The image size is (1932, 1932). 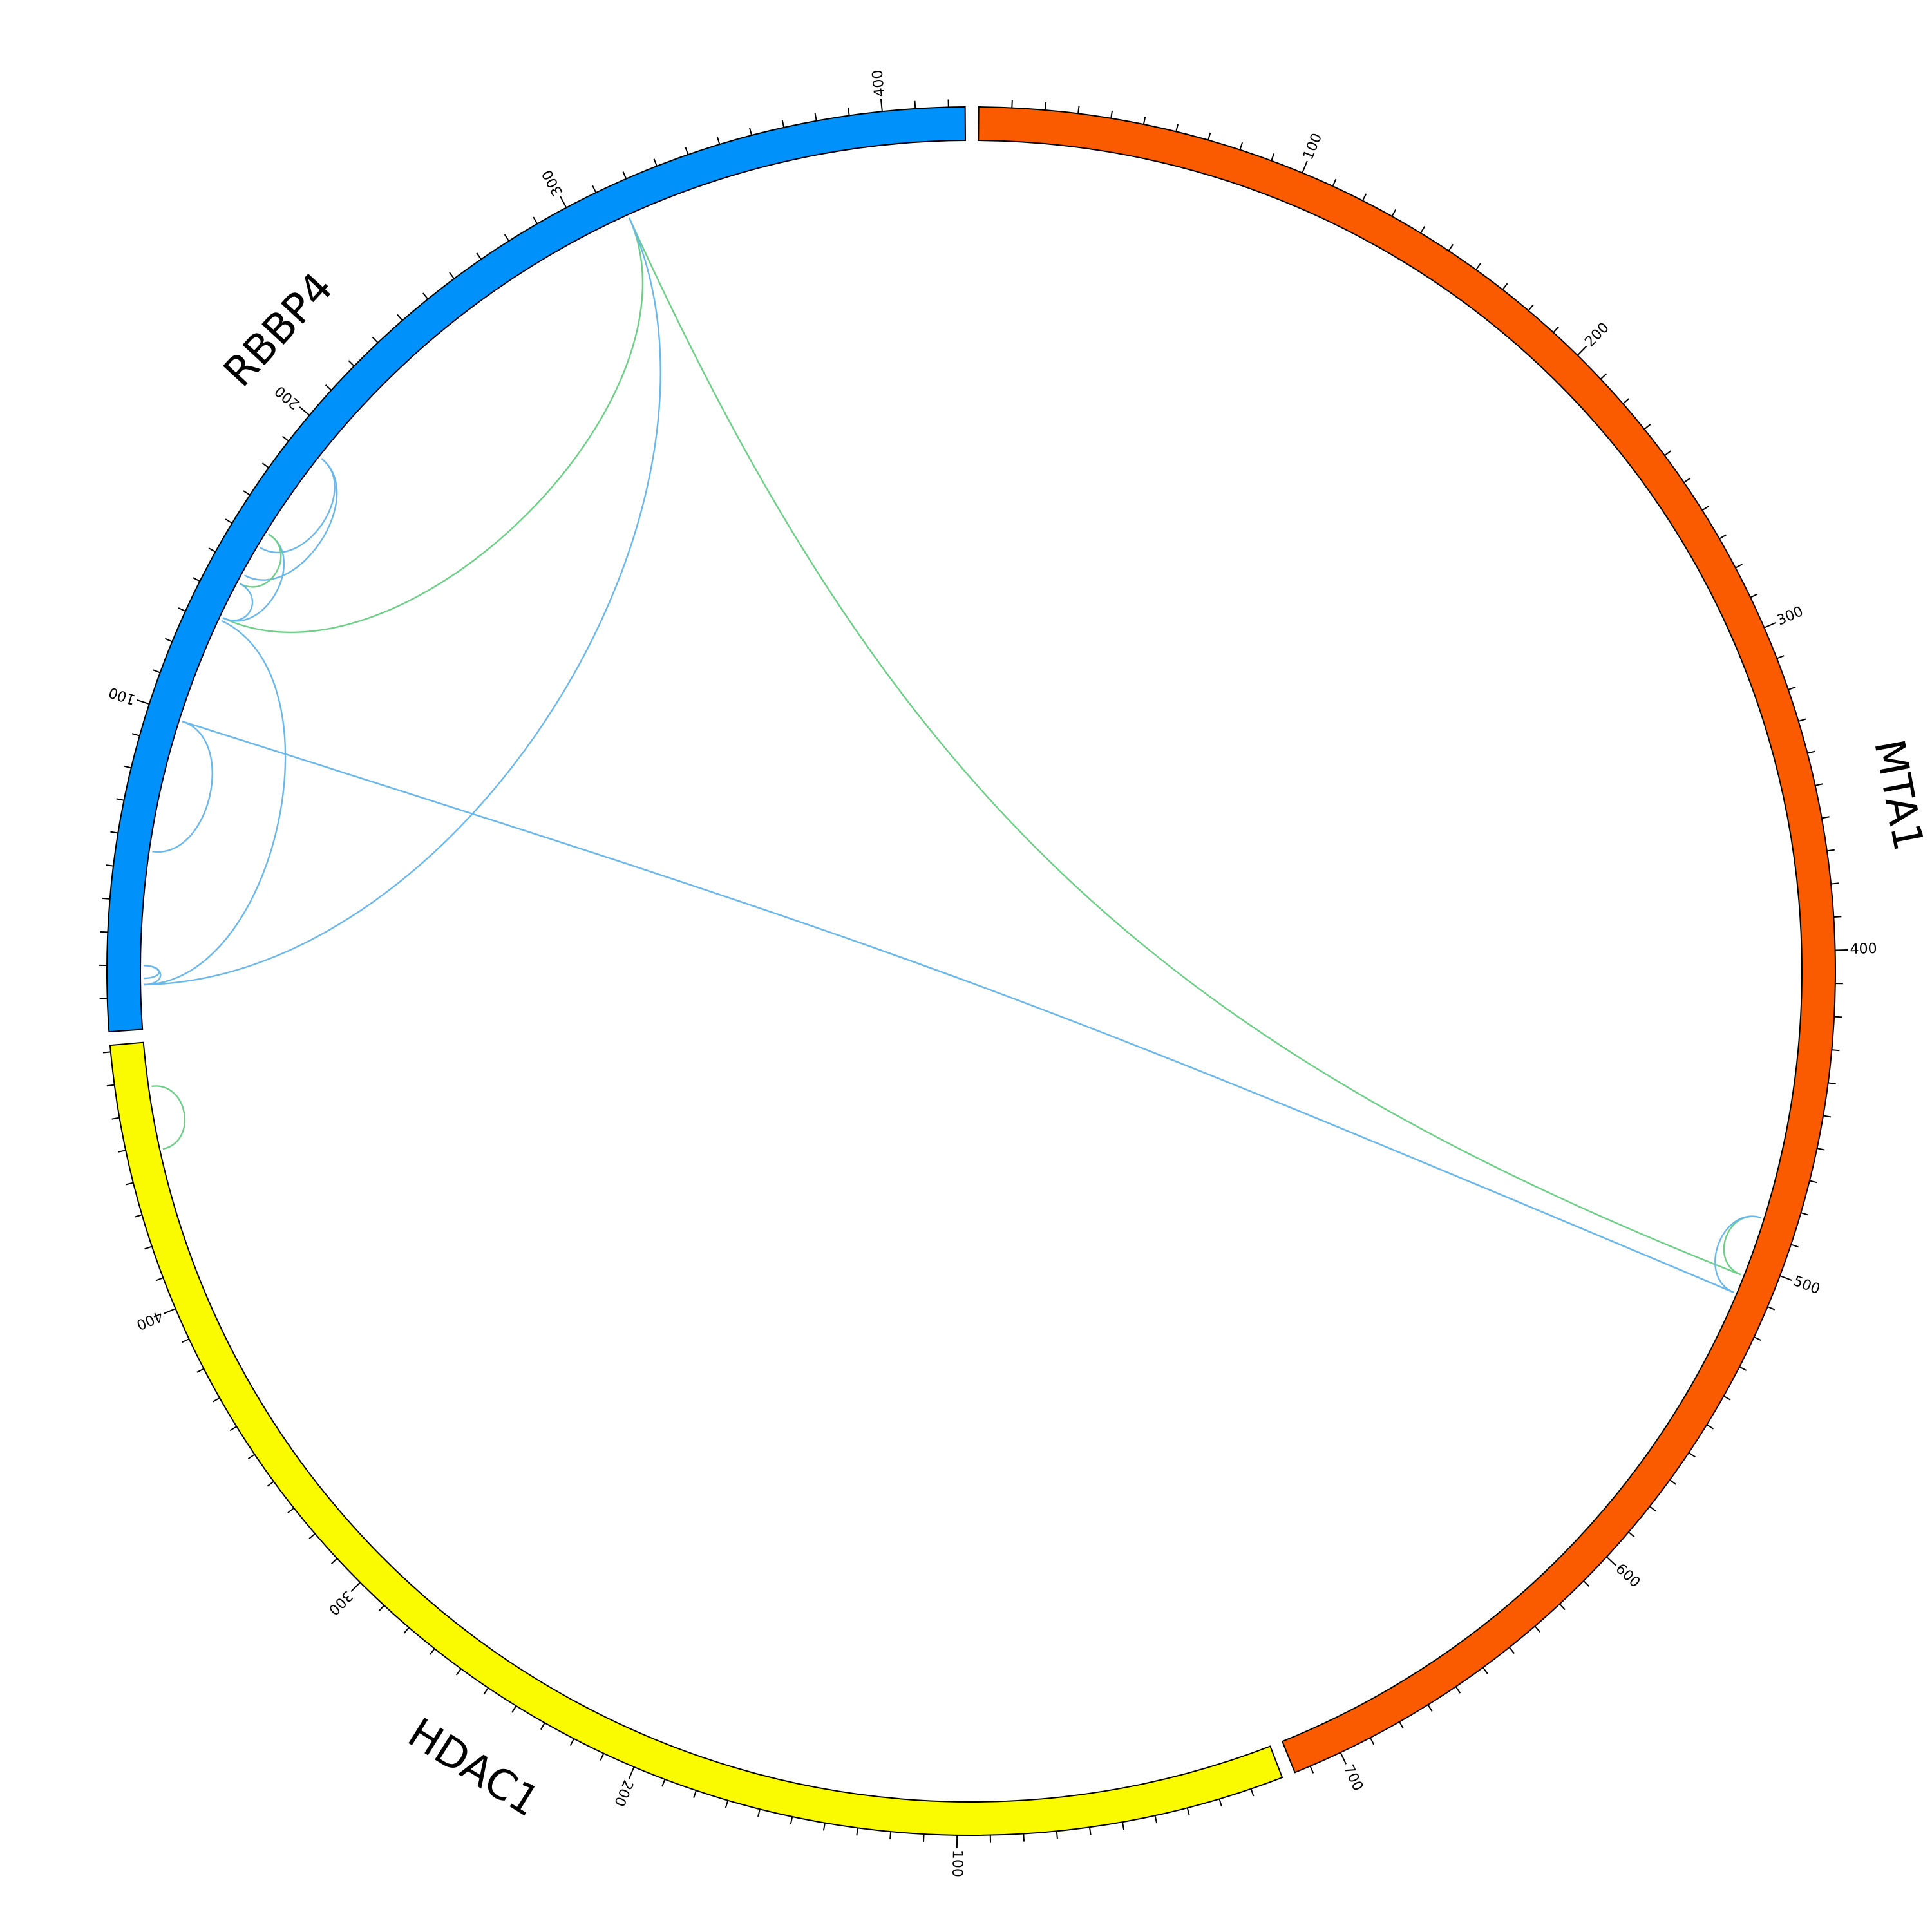 What do you see at coordinates (553, 183) in the screenshot?
I see `tick-label: 300` at bounding box center [553, 183].